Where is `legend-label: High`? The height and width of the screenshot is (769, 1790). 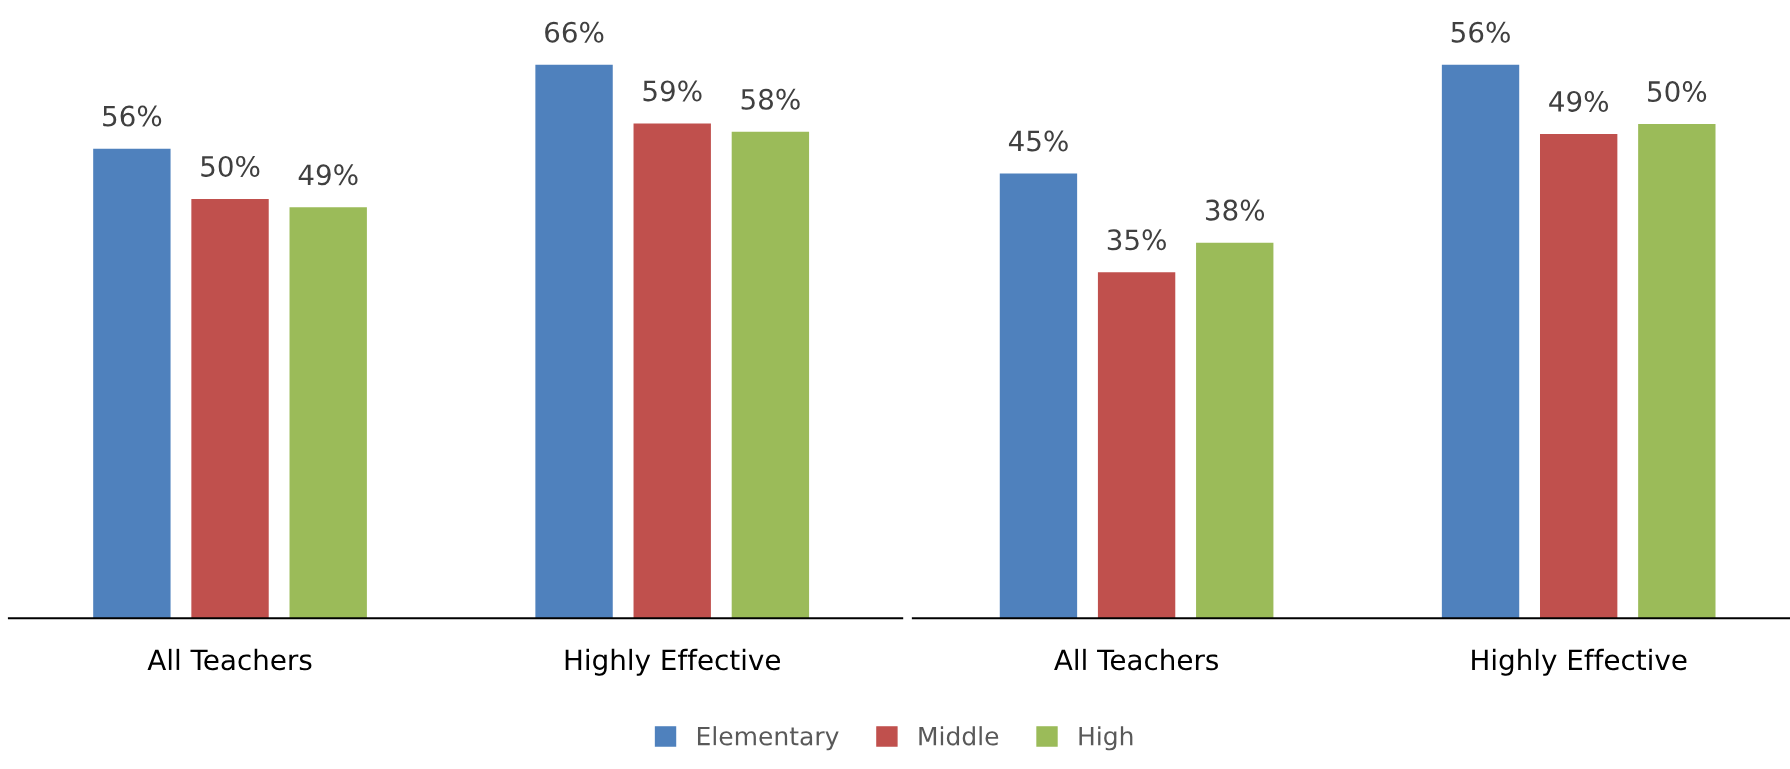
legend-label: High is located at coordinates (1106, 738).